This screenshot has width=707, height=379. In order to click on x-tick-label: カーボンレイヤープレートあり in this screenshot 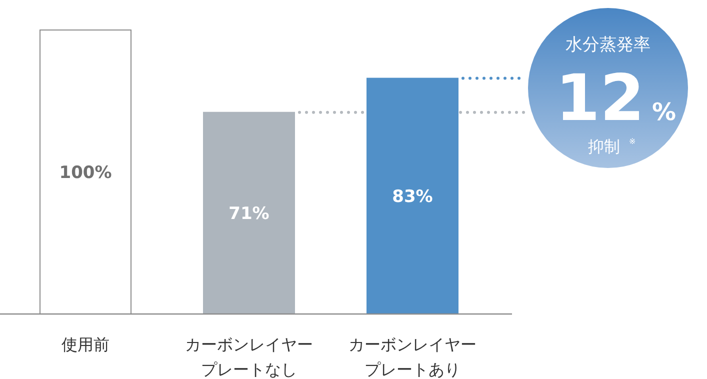, I will do `click(413, 356)`.